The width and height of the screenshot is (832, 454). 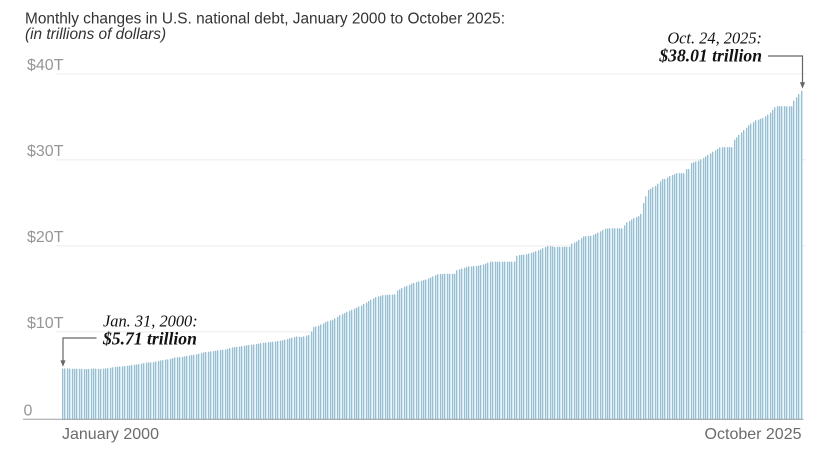 What do you see at coordinates (45, 151) in the screenshot?
I see `svg-text: $30T` at bounding box center [45, 151].